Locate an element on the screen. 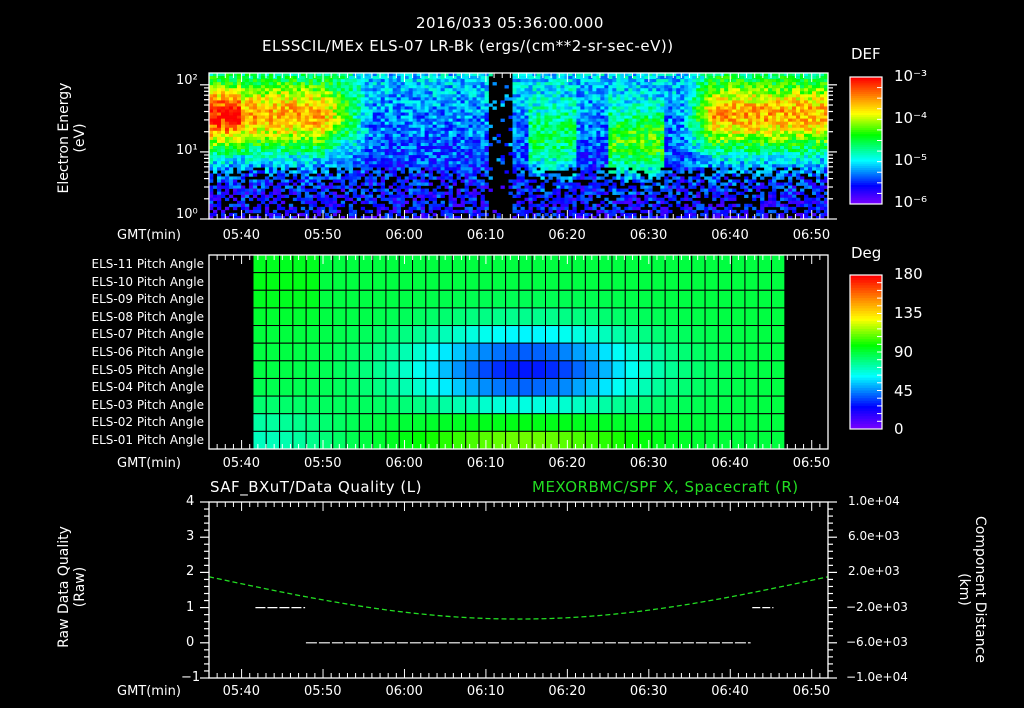 The image size is (1024, 708). panel3-ylabel-right: Component Distance (km) is located at coordinates (972, 589).